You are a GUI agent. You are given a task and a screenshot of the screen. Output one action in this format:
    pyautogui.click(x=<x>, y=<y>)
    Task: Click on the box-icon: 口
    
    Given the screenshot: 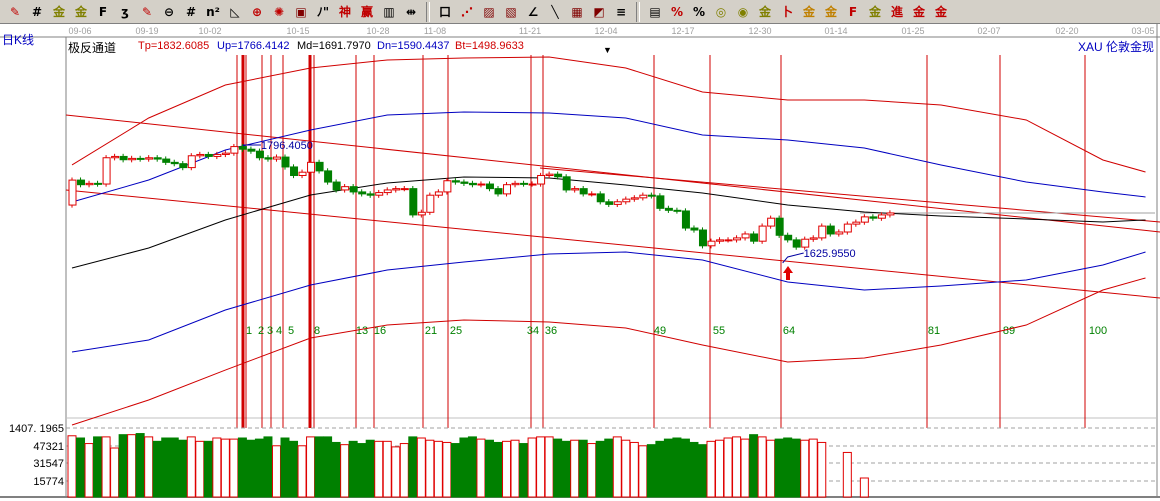 What is the action you would take?
    pyautogui.click(x=444, y=12)
    